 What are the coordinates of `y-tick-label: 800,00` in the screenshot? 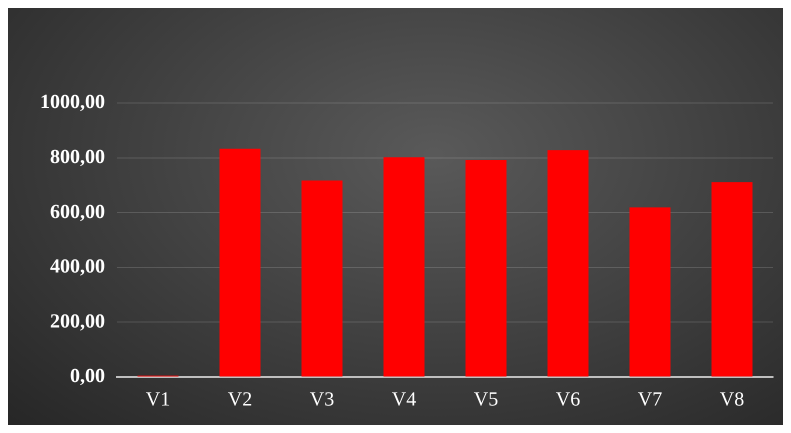 It's located at (77, 157).